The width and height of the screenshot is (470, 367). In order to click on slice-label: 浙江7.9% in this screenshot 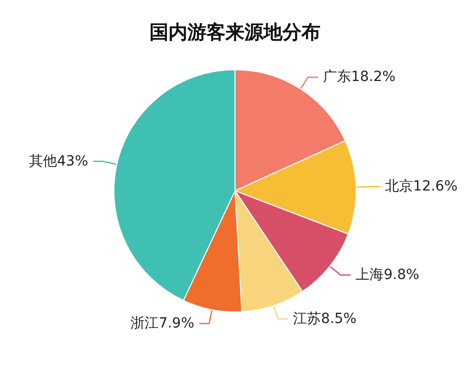, I will do `click(162, 323)`.